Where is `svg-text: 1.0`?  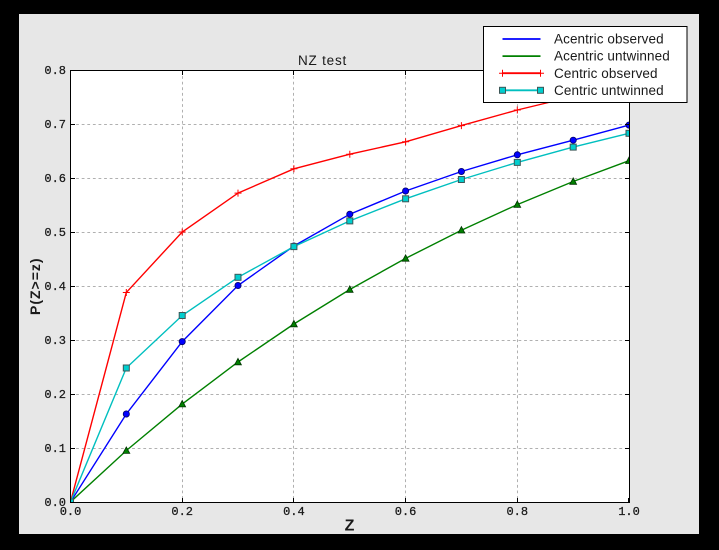
svg-text: 1.0 is located at coordinates (629, 512).